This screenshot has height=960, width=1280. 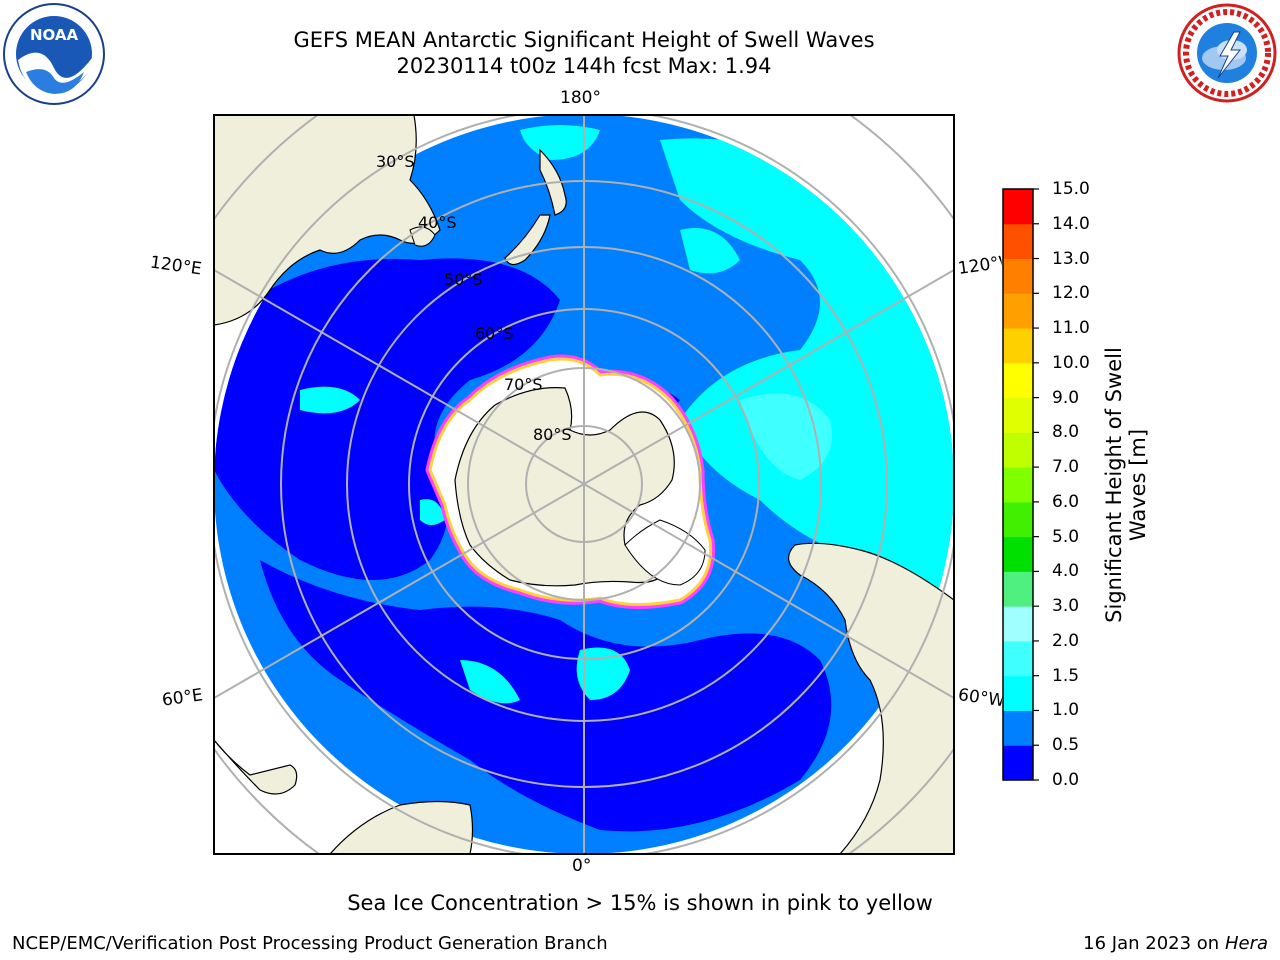 What do you see at coordinates (1066, 432) in the screenshot?
I see `colorbar-tick-label: 8.0` at bounding box center [1066, 432].